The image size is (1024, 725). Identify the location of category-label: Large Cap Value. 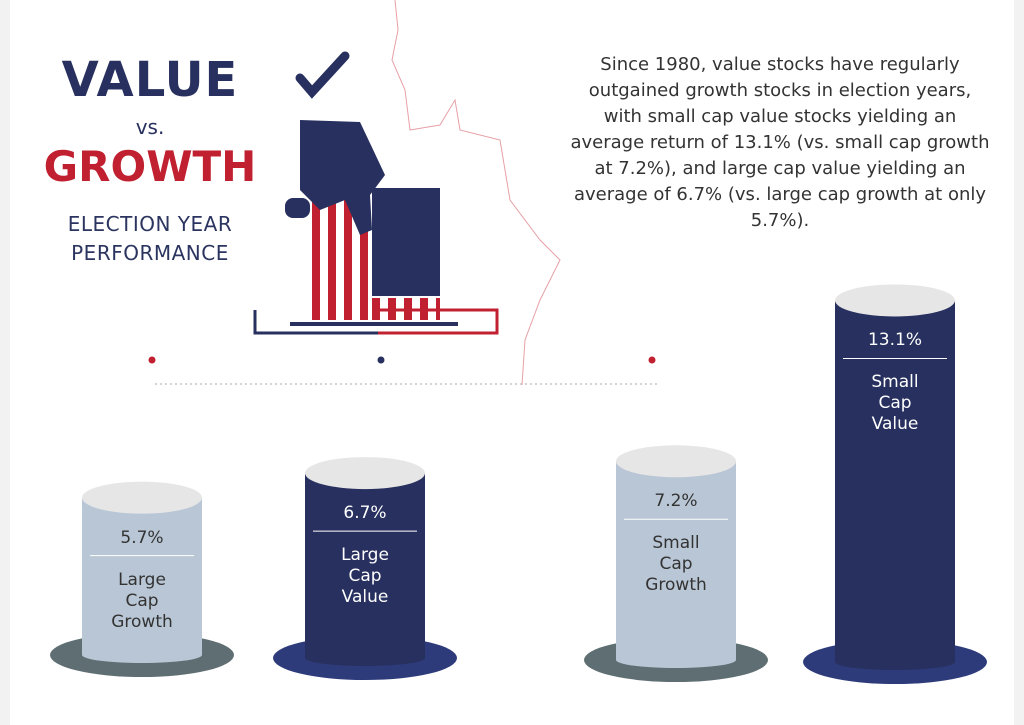
(365, 576).